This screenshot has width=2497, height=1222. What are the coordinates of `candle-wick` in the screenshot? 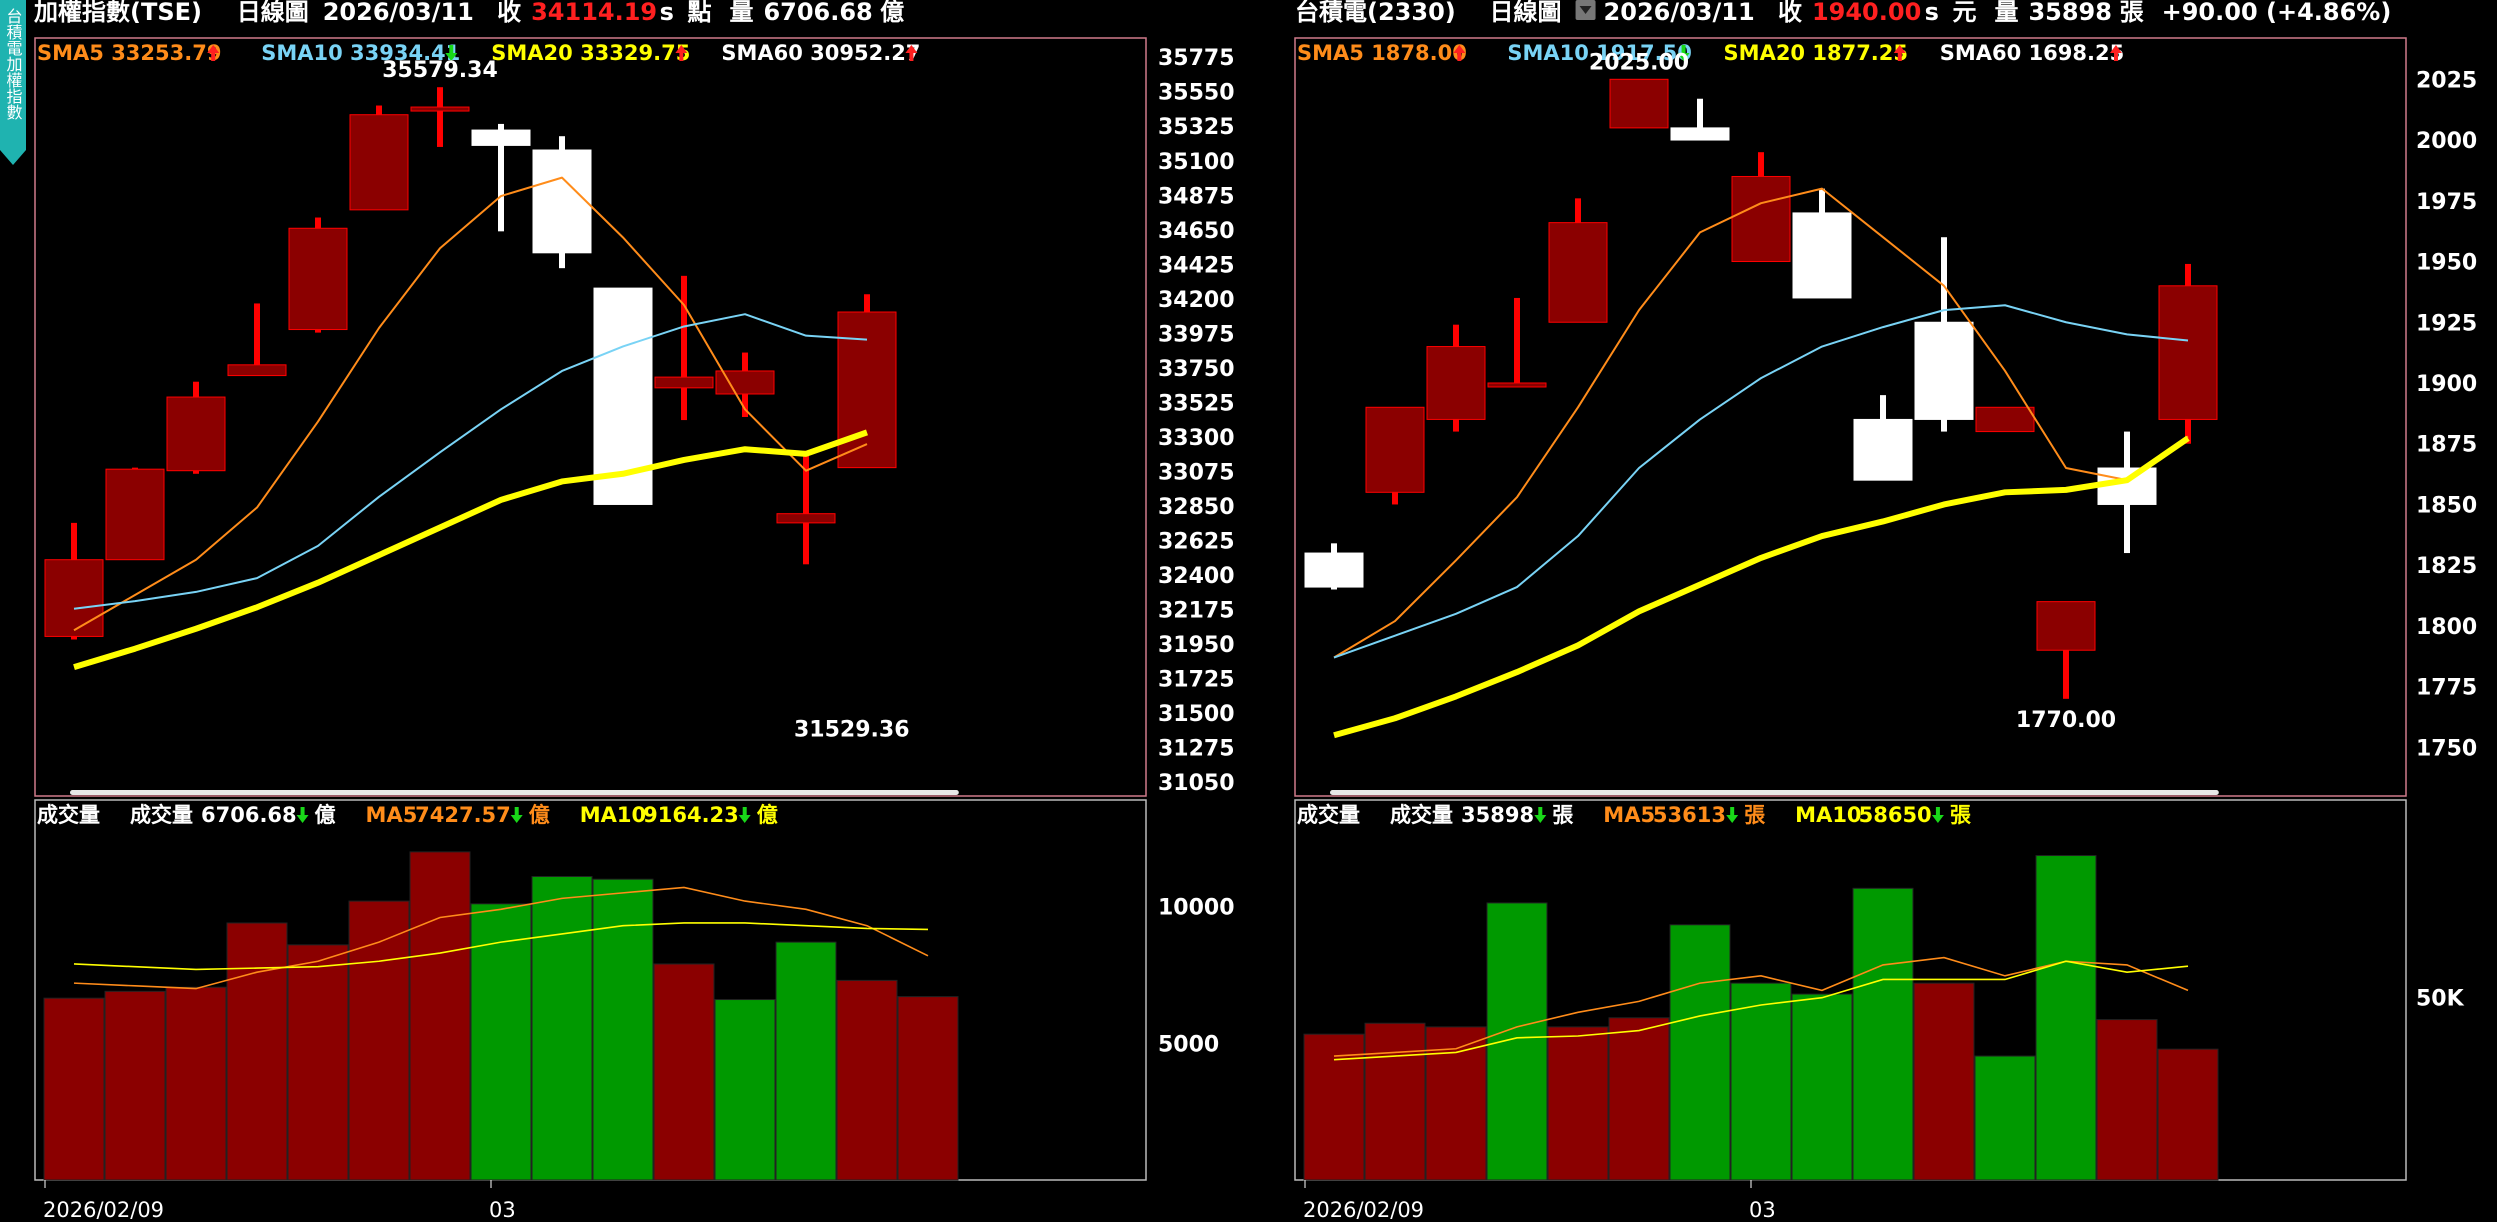 It's located at (440, 117).